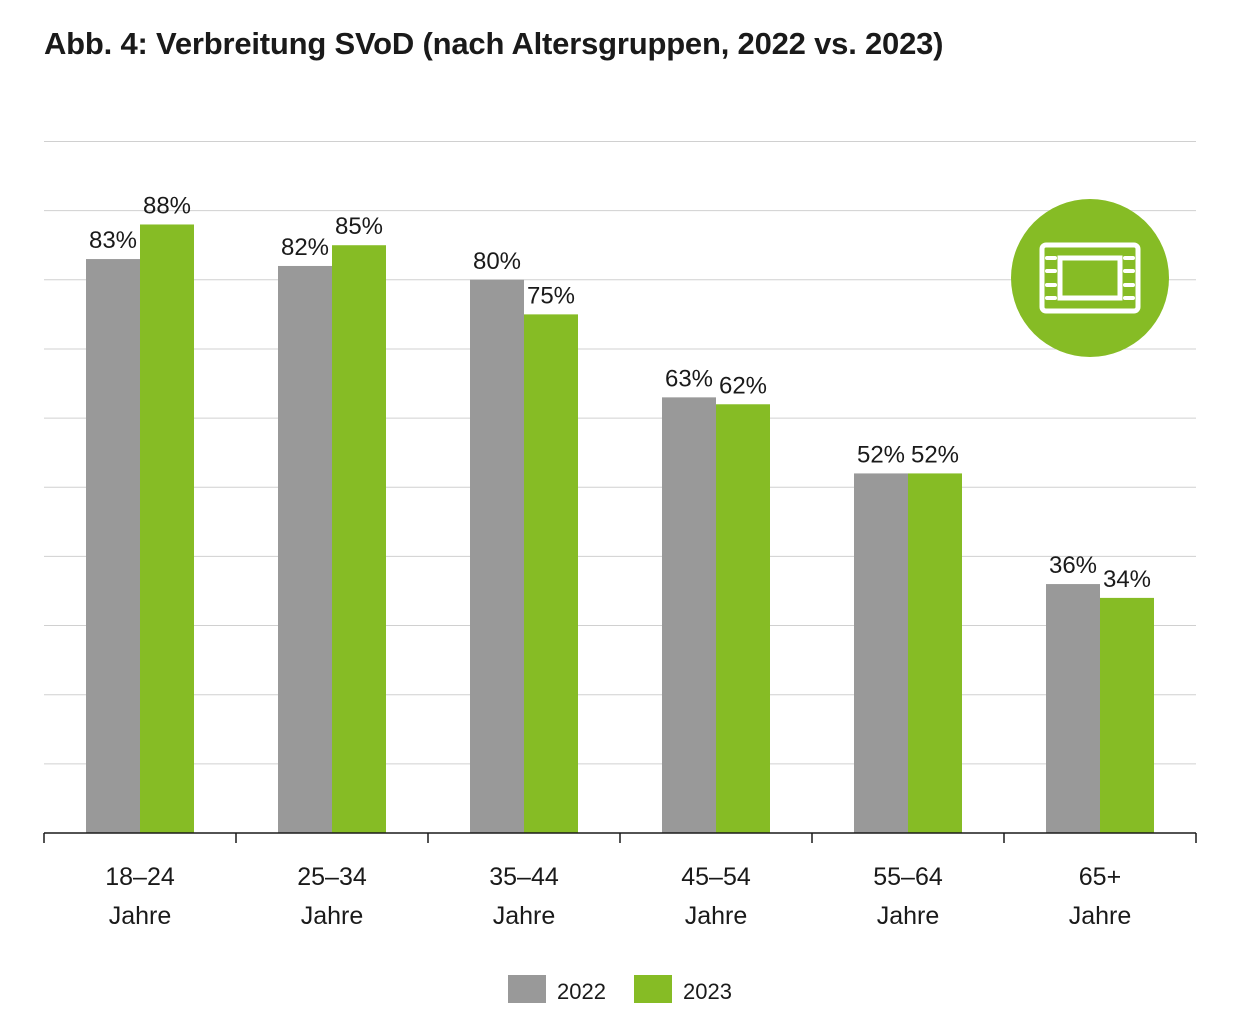  Describe the element at coordinates (1100, 896) in the screenshot. I see `x-tick-label: 65+ Jahre` at that location.